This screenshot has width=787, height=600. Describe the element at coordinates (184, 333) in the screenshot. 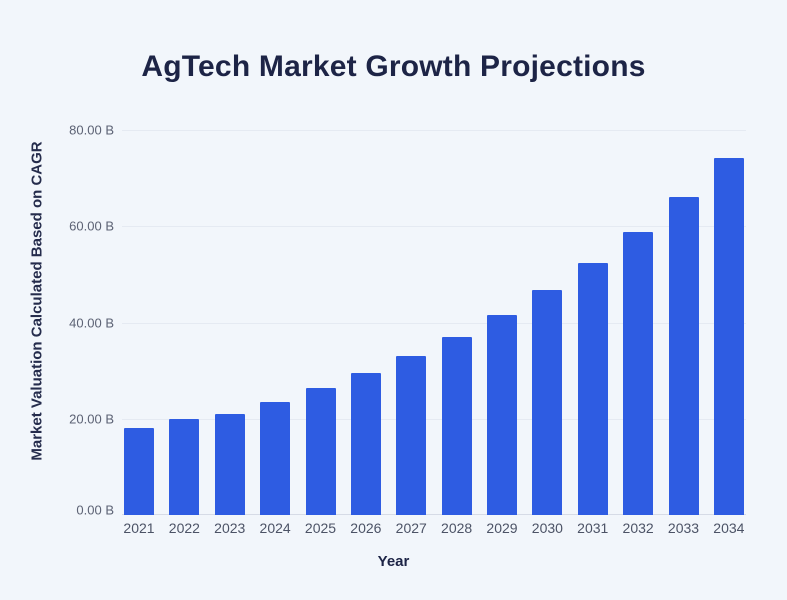

I see `bar-column-2022: 2022` at that location.